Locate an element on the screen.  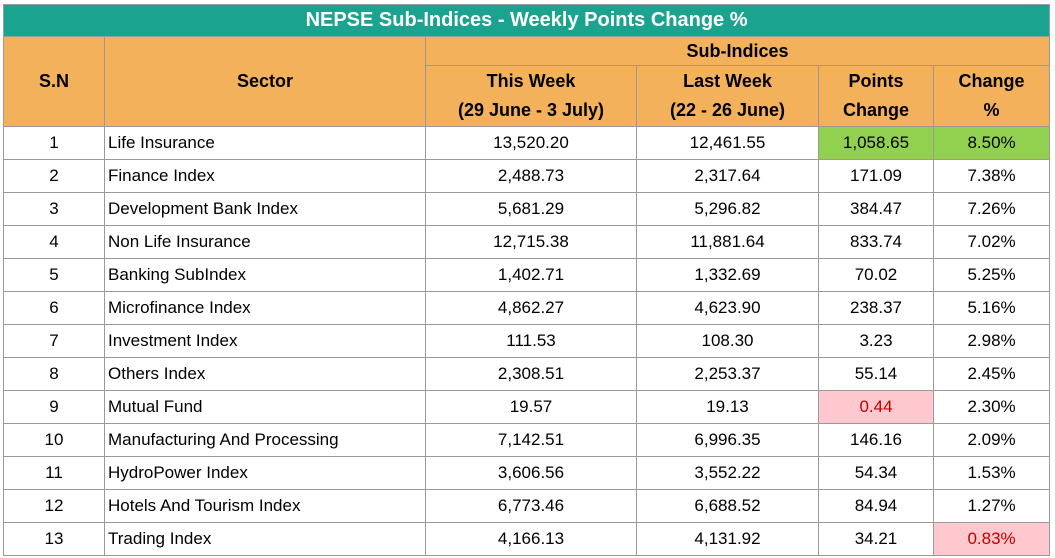
cell-sector: Life Insurance is located at coordinates (265, 143).